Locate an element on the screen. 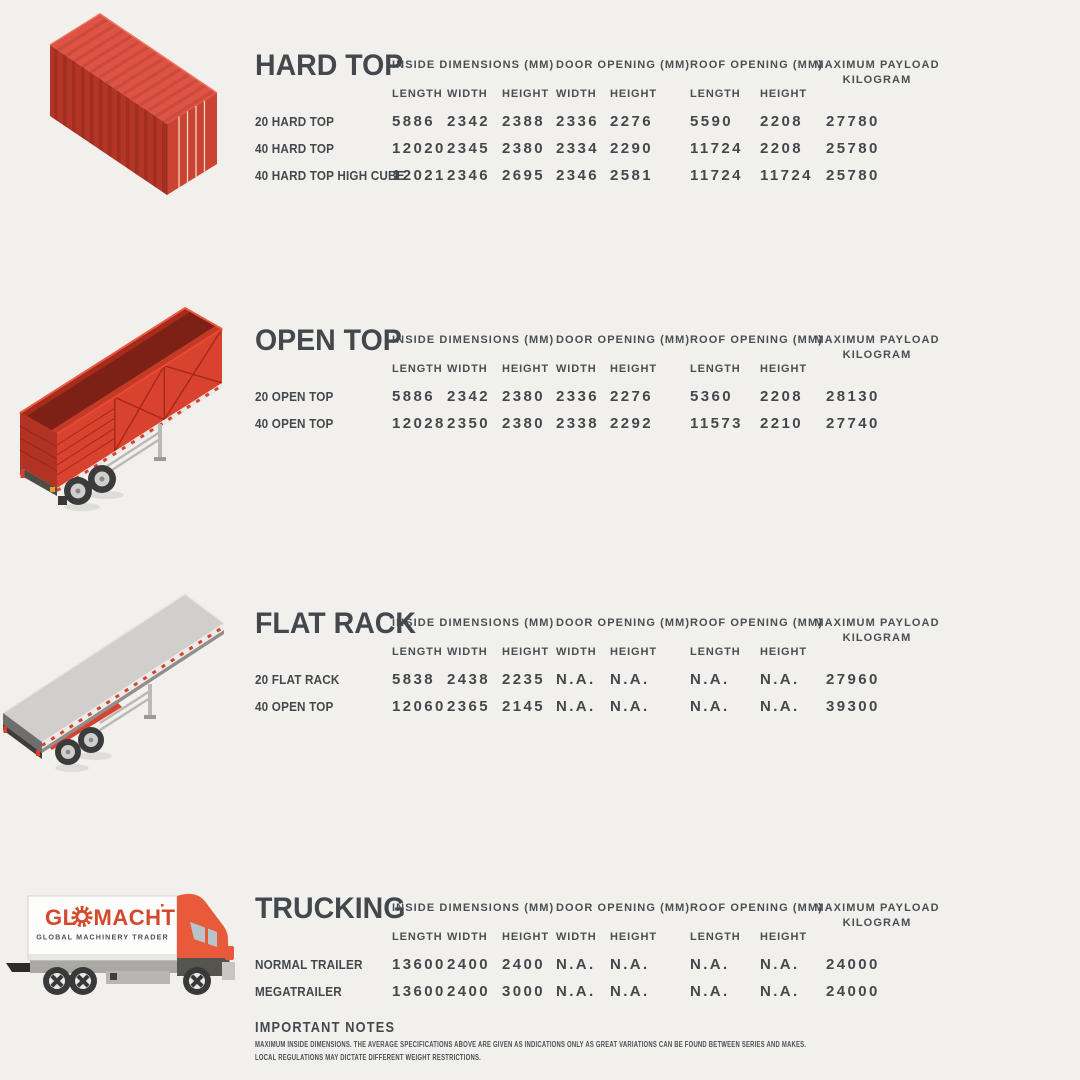 The image size is (1080, 1080). hard-top-container-illustration is located at coordinates (120, 115).